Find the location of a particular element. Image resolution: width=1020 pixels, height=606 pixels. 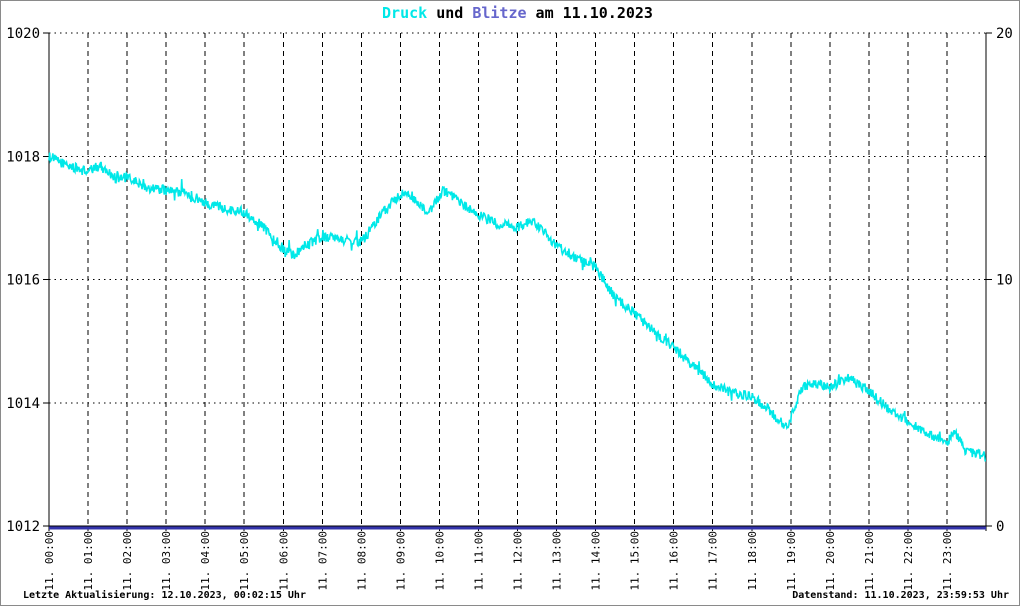

title-druck-series-label: Druck is located at coordinates (405, 13).